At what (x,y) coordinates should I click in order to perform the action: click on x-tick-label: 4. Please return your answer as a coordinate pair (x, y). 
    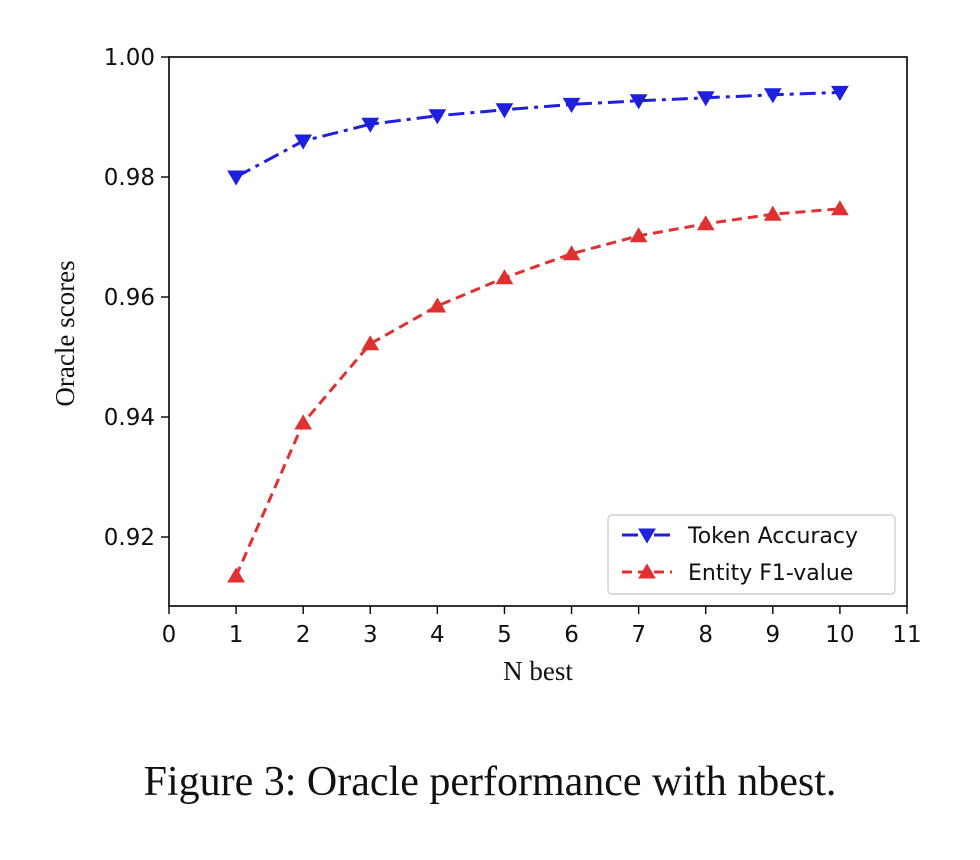
    Looking at the image, I should click on (437, 635).